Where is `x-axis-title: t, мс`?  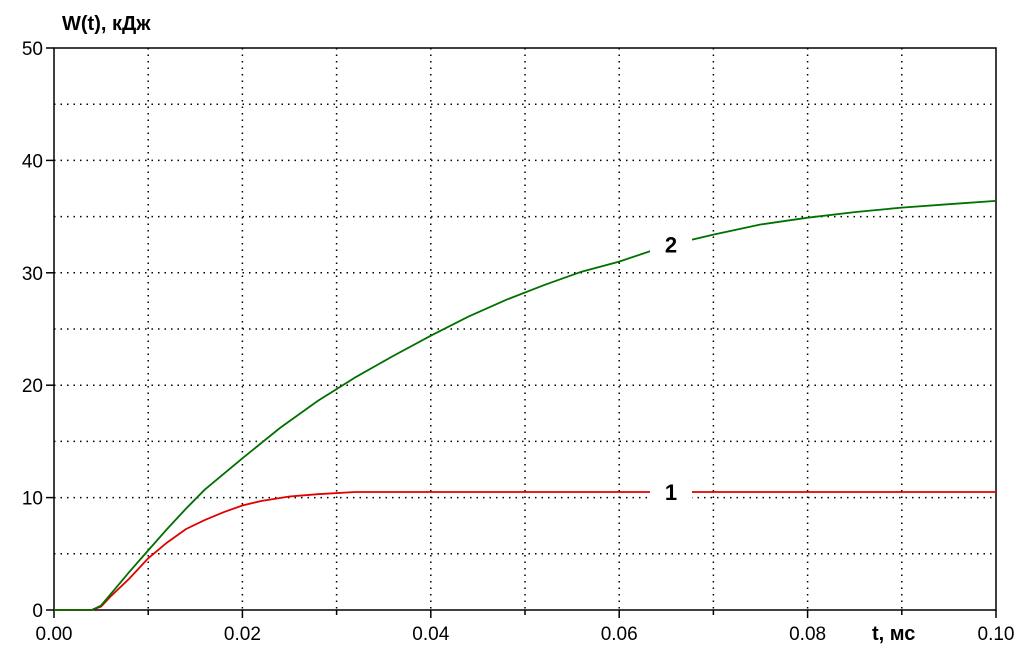
x-axis-title: t, мс is located at coordinates (893, 634).